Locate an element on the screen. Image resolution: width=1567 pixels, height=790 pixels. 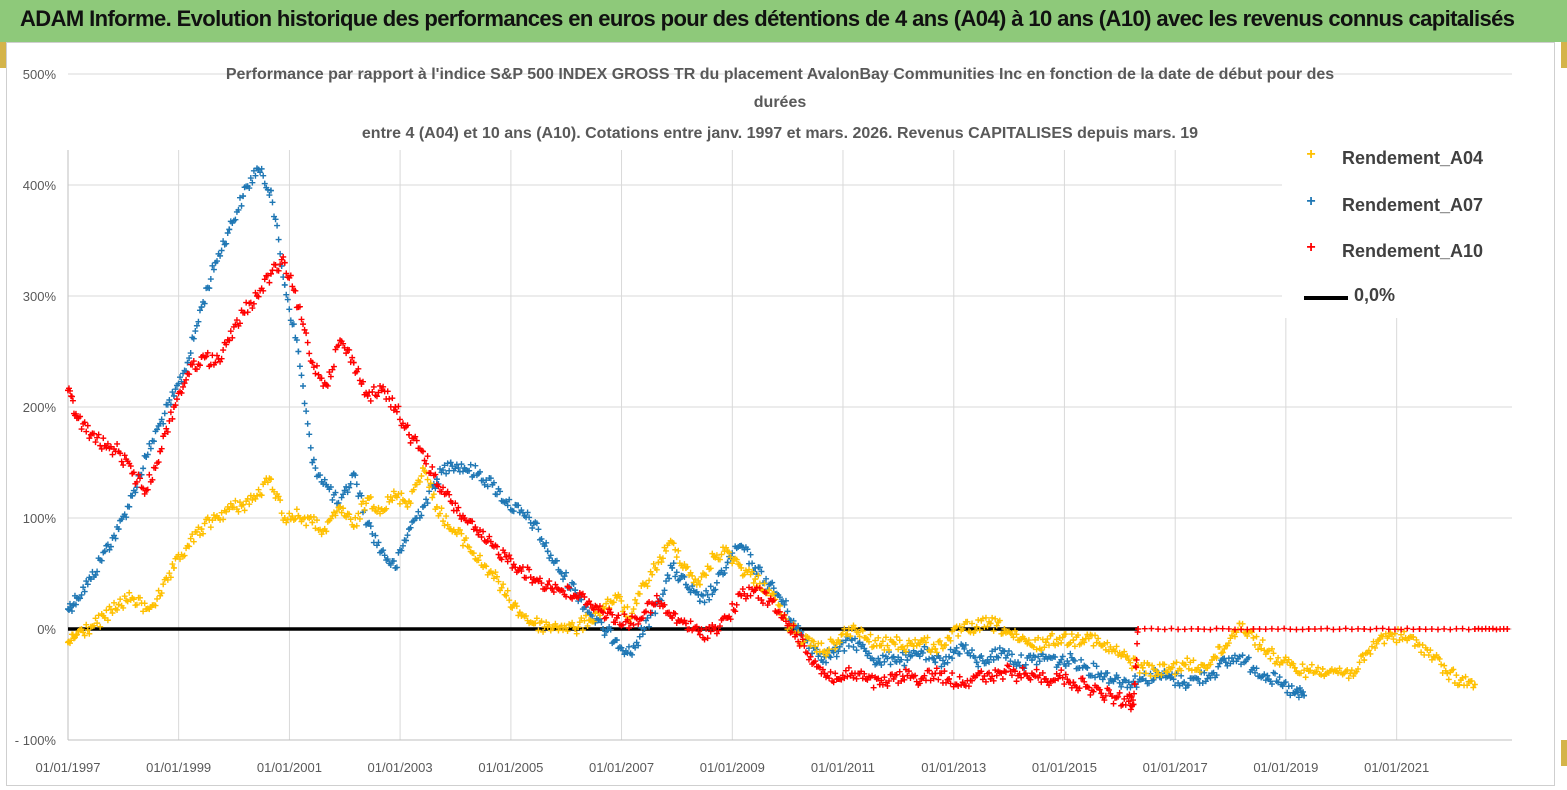
legend-label-a10: Rendement_A10 is located at coordinates (1413, 251).